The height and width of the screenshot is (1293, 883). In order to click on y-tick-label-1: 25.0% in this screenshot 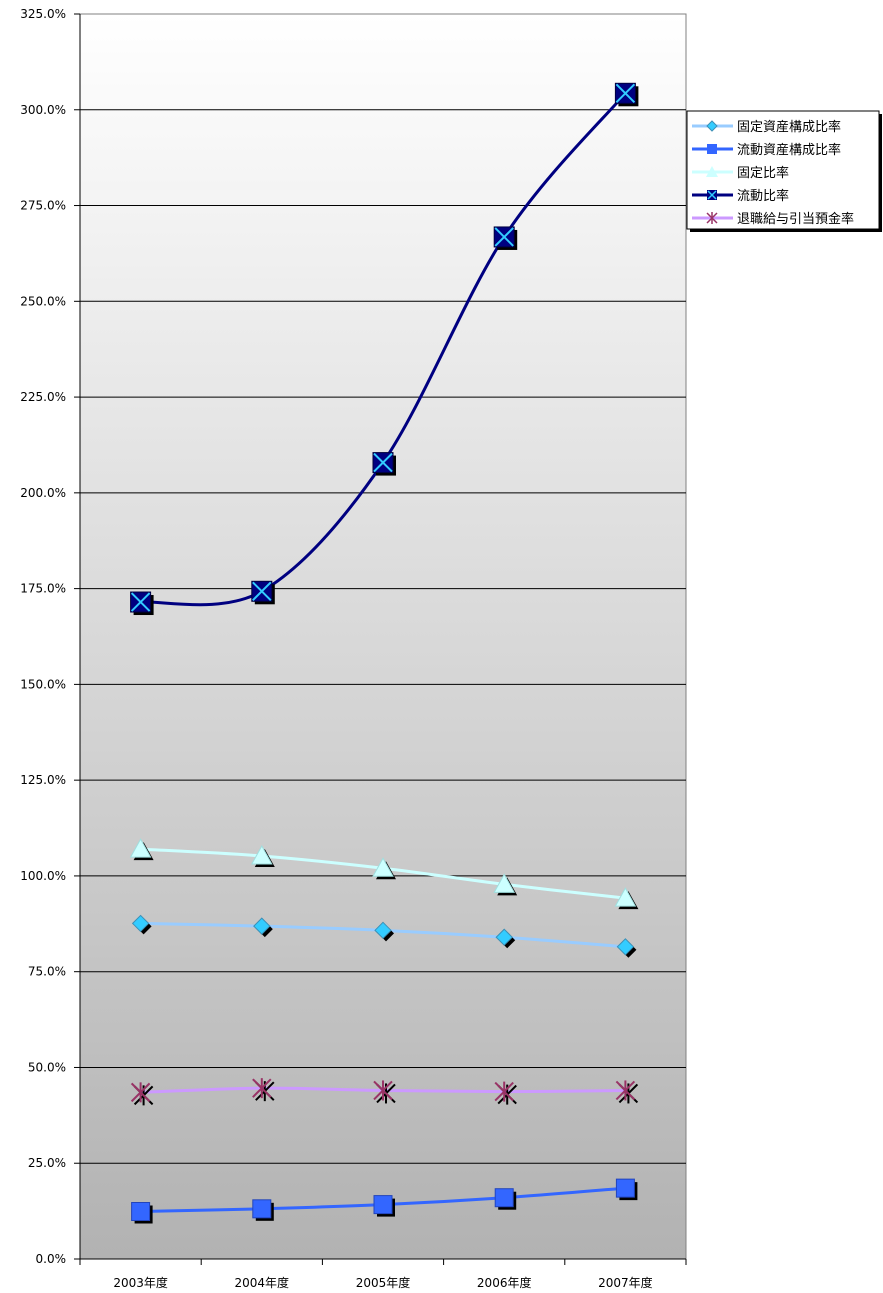, I will do `click(47, 1163)`.